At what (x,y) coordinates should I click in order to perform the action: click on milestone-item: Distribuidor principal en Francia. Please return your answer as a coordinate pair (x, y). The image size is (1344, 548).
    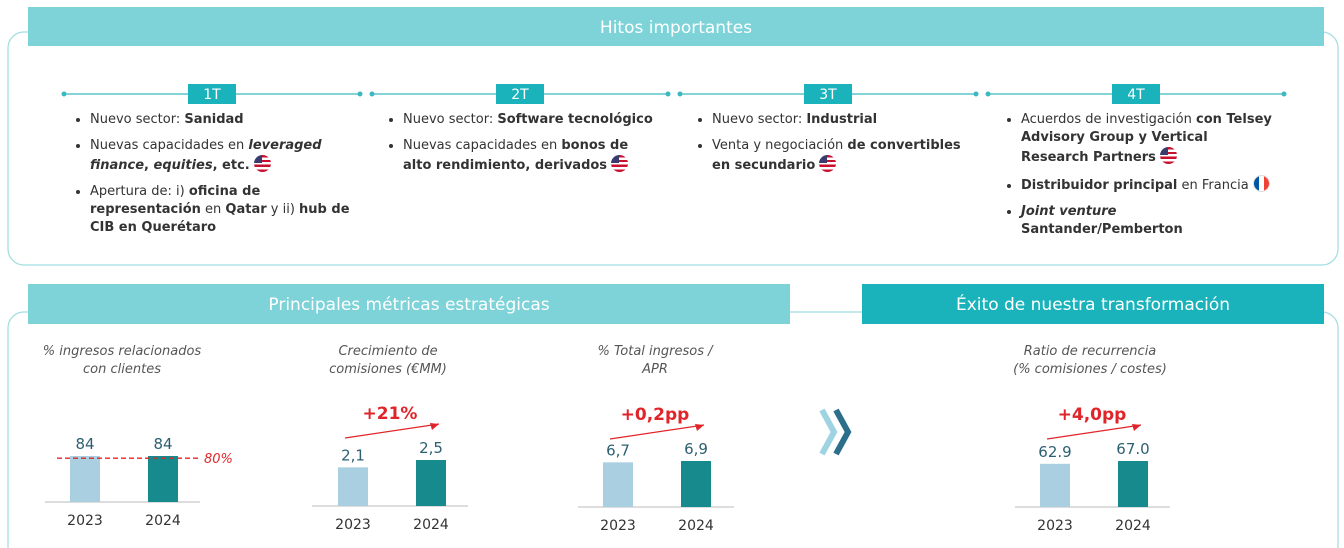
    Looking at the image, I should click on (1148, 185).